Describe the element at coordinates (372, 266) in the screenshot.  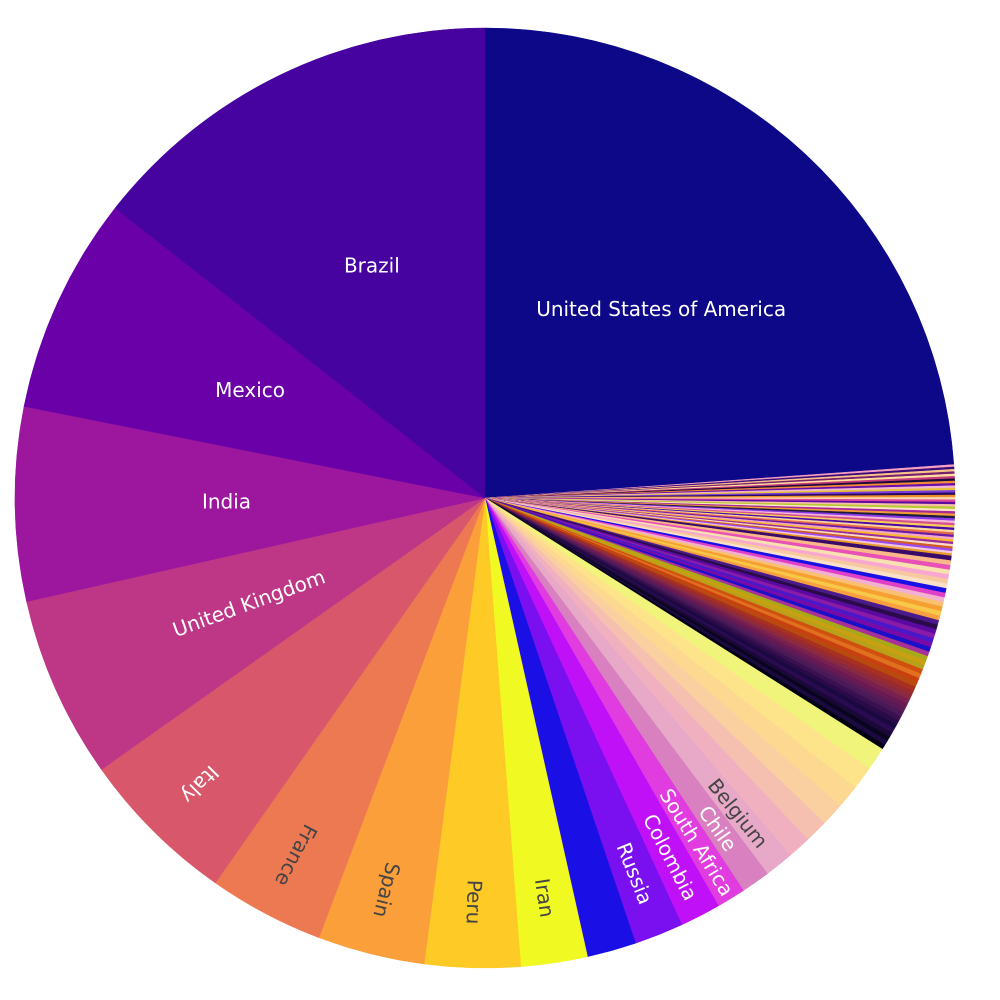
I see `label-brazil: Brazil` at that location.